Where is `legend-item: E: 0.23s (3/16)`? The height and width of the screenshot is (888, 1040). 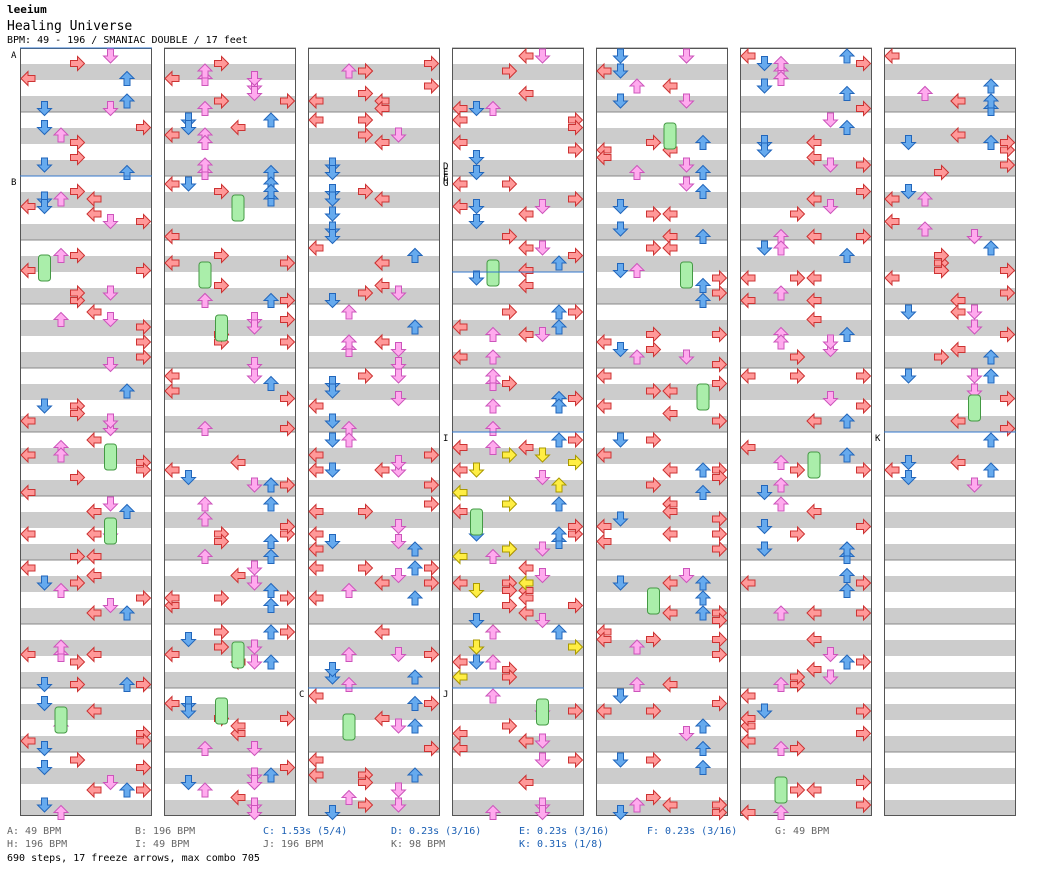
legend-item: E: 0.23s (3/16) is located at coordinates (564, 831).